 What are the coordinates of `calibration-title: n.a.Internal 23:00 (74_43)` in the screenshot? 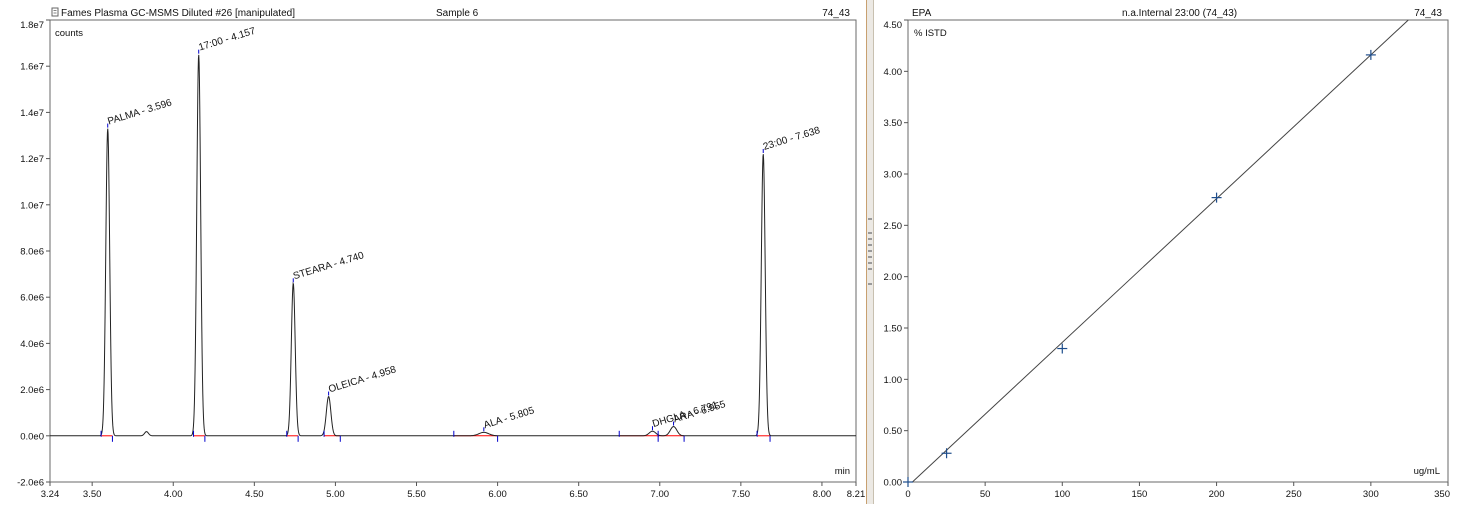 It's located at (1179, 13).